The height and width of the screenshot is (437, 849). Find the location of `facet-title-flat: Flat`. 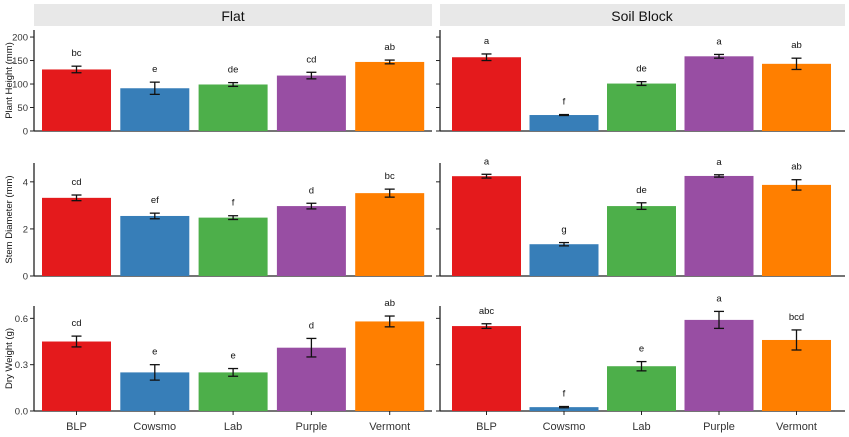

facet-title-flat: Flat is located at coordinates (232, 16).